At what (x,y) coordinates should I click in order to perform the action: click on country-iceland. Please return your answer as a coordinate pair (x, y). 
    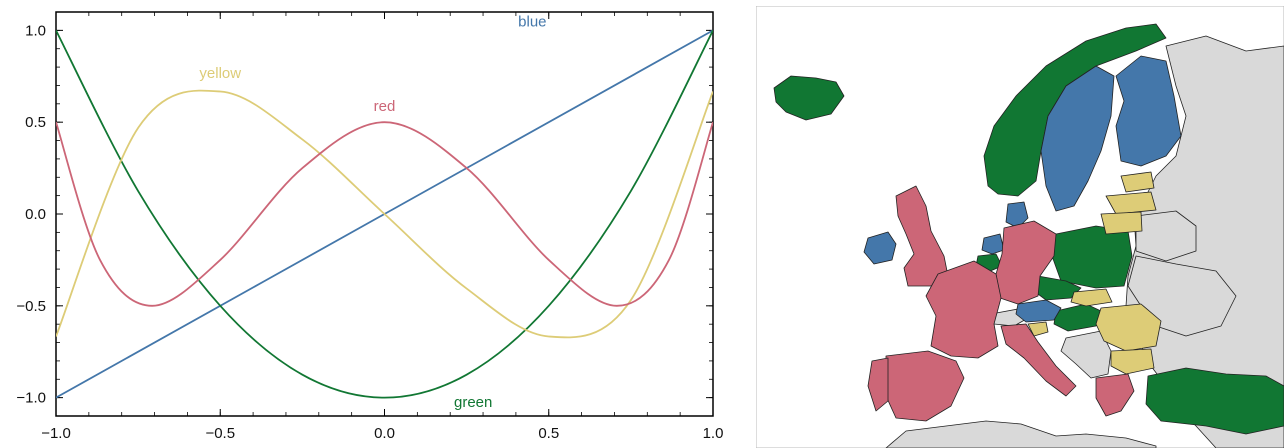
    Looking at the image, I should click on (809, 98).